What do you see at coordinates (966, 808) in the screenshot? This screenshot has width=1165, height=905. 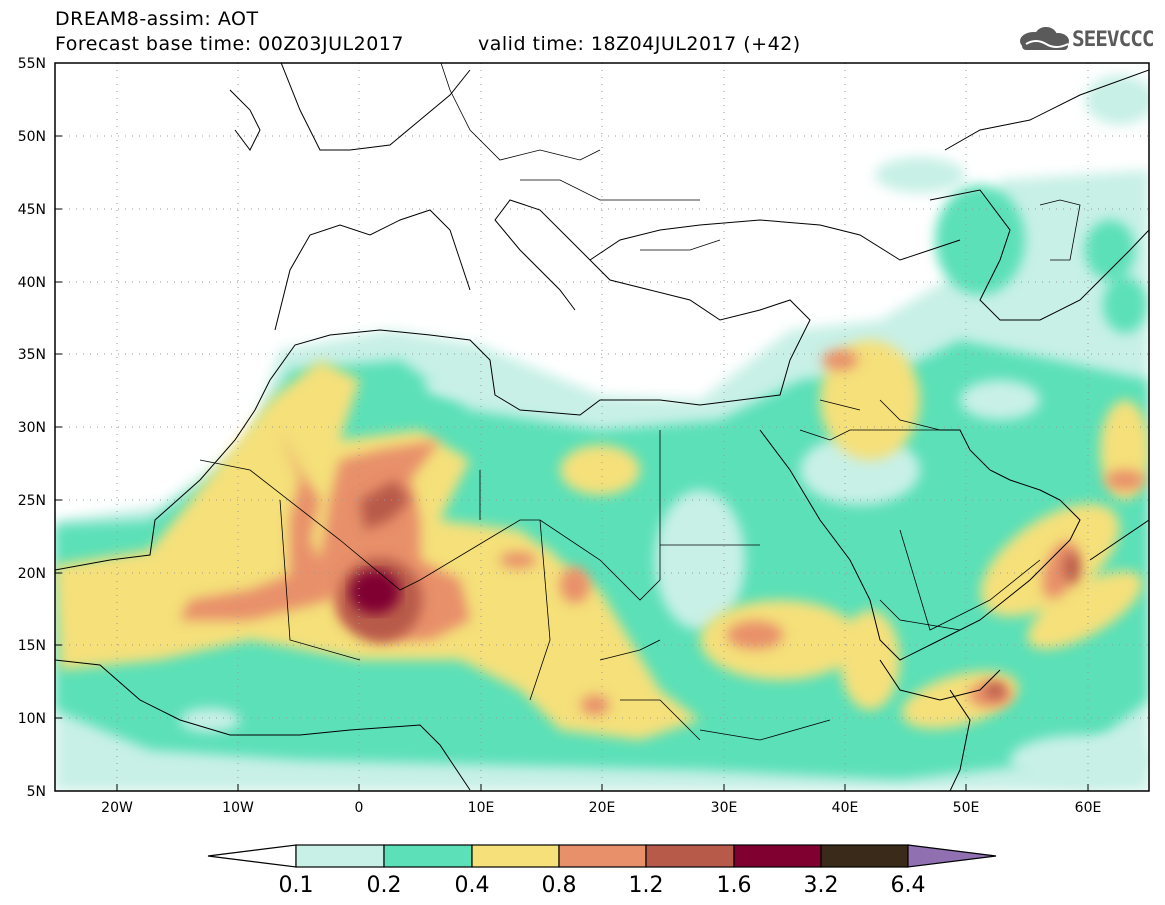 I see `lon-label: 50E` at bounding box center [966, 808].